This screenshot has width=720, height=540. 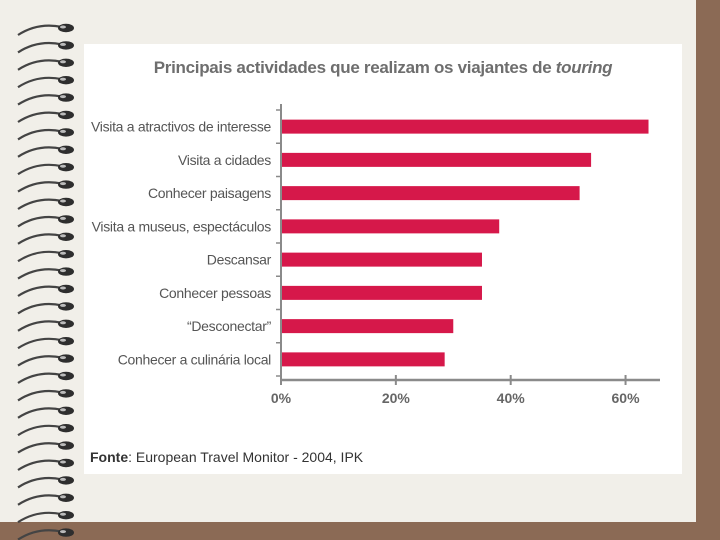 What do you see at coordinates (584, 67) in the screenshot?
I see `chart-title-emphasis: touring` at bounding box center [584, 67].